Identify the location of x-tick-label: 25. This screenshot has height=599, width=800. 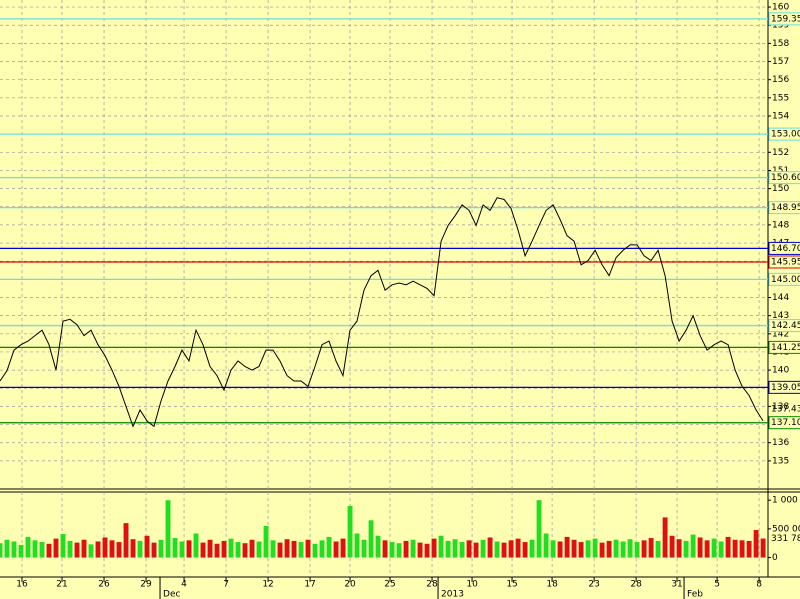
(389, 585).